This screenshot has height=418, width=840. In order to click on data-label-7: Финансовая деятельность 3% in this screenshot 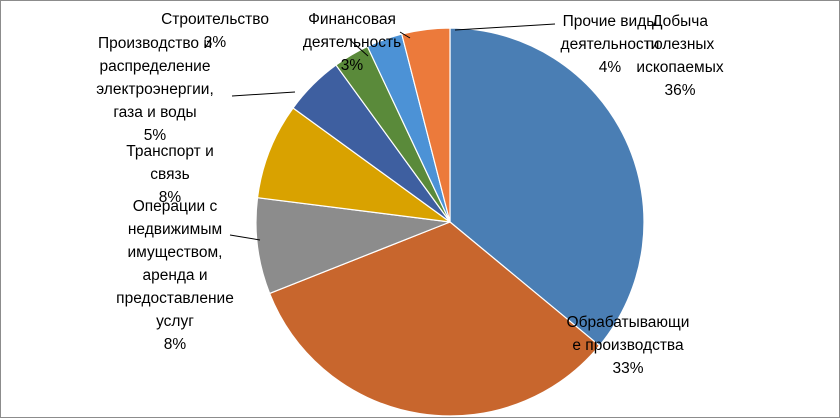, I will do `click(352, 42)`.